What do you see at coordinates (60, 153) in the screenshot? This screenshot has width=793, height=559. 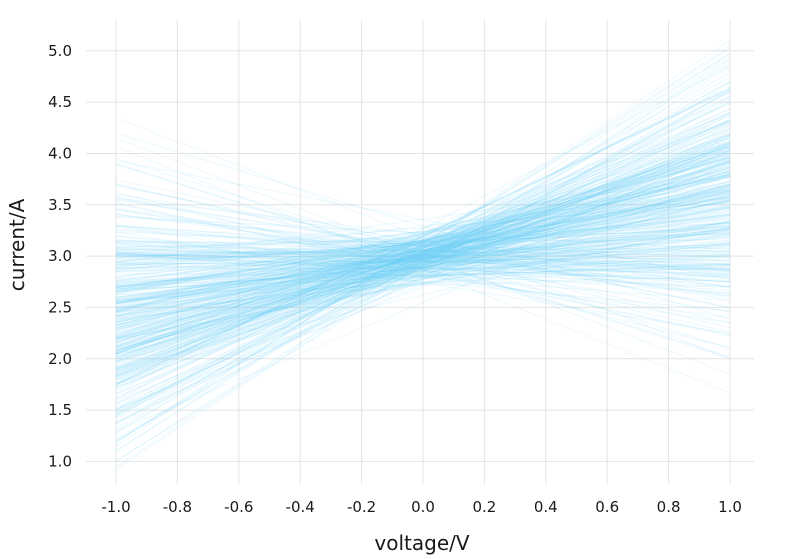 I see `y-tick-label: 4.0` at bounding box center [60, 153].